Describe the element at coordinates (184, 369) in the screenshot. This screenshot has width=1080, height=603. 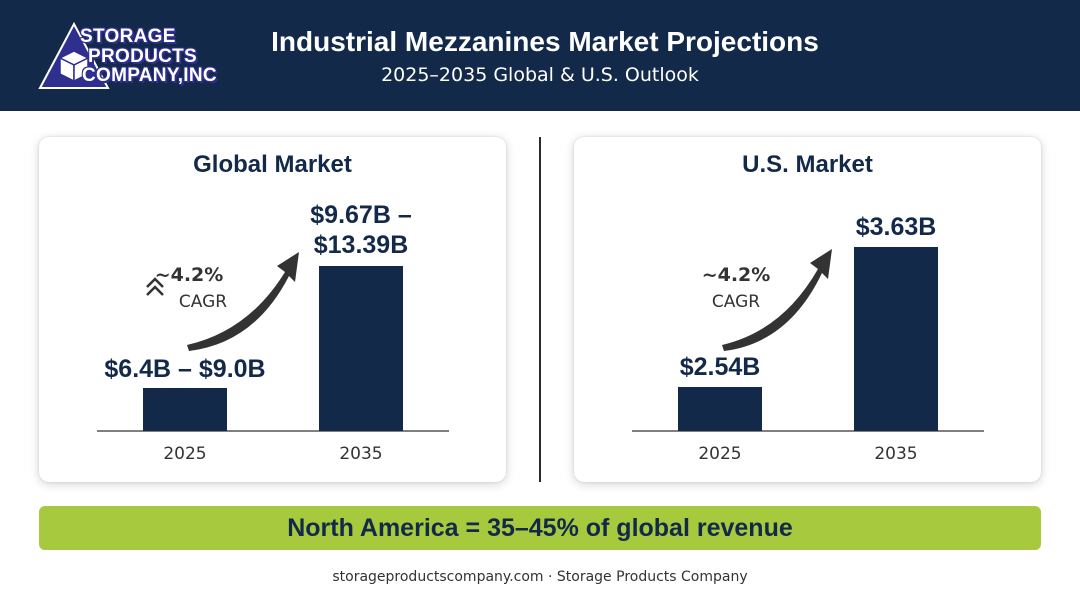
I see `global-value-label-2025: $6.4B – $9.0B` at that location.